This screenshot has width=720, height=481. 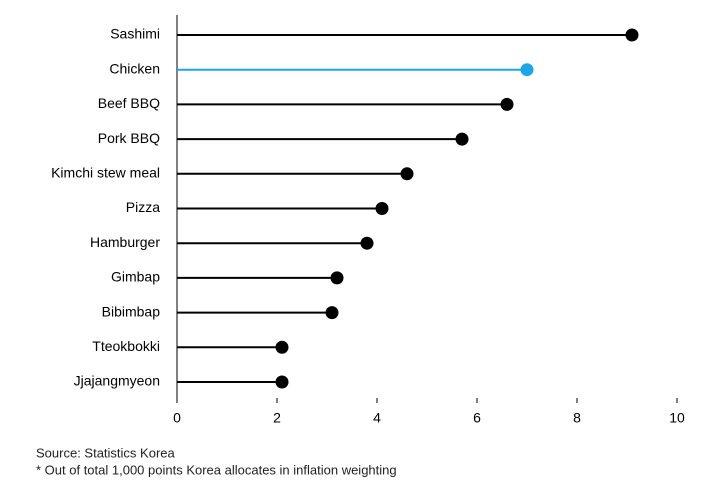 I want to click on y-tick-label: Jjajangmyeon, so click(x=117, y=381).